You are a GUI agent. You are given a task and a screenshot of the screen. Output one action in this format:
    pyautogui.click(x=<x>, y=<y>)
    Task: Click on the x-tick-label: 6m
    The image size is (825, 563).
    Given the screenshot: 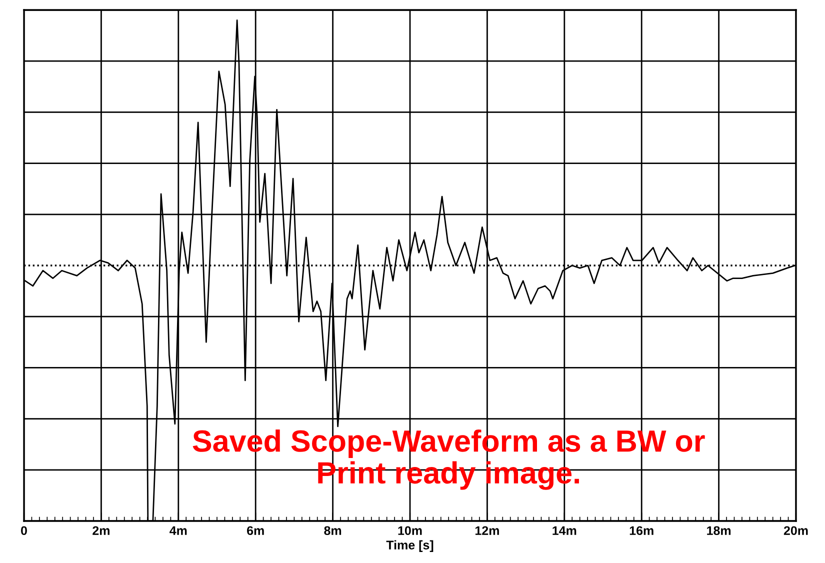 What is the action you would take?
    pyautogui.click(x=255, y=531)
    